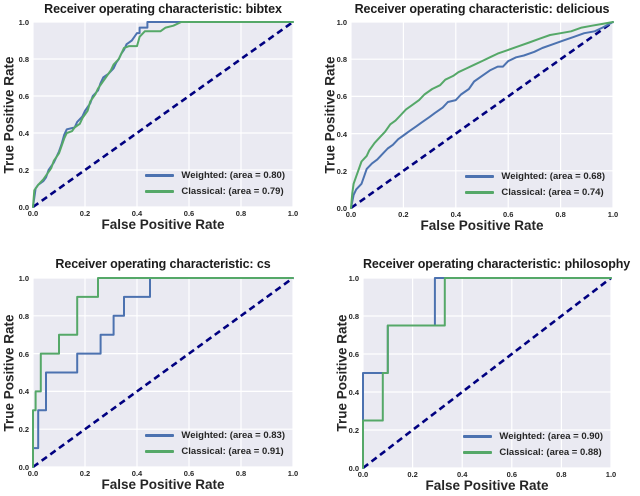 The height and width of the screenshot is (496, 640). I want to click on legend-label: Weighted: (area = 0.68), so click(553, 176).